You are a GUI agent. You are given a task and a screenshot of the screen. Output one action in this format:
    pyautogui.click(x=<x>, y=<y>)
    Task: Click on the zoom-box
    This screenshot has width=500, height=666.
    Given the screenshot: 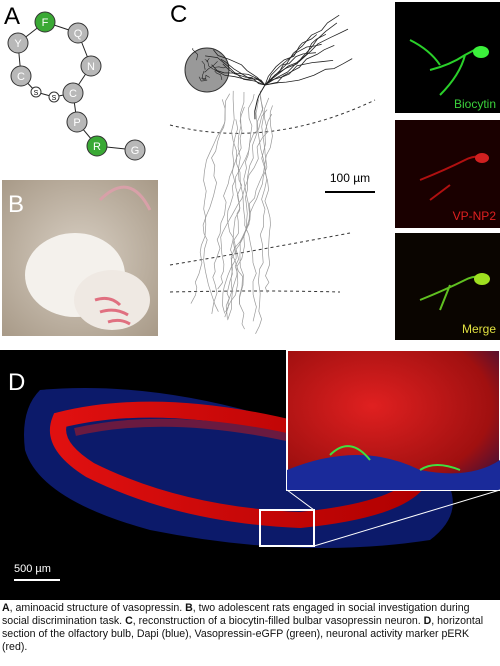 What is the action you would take?
    pyautogui.click(x=287, y=528)
    